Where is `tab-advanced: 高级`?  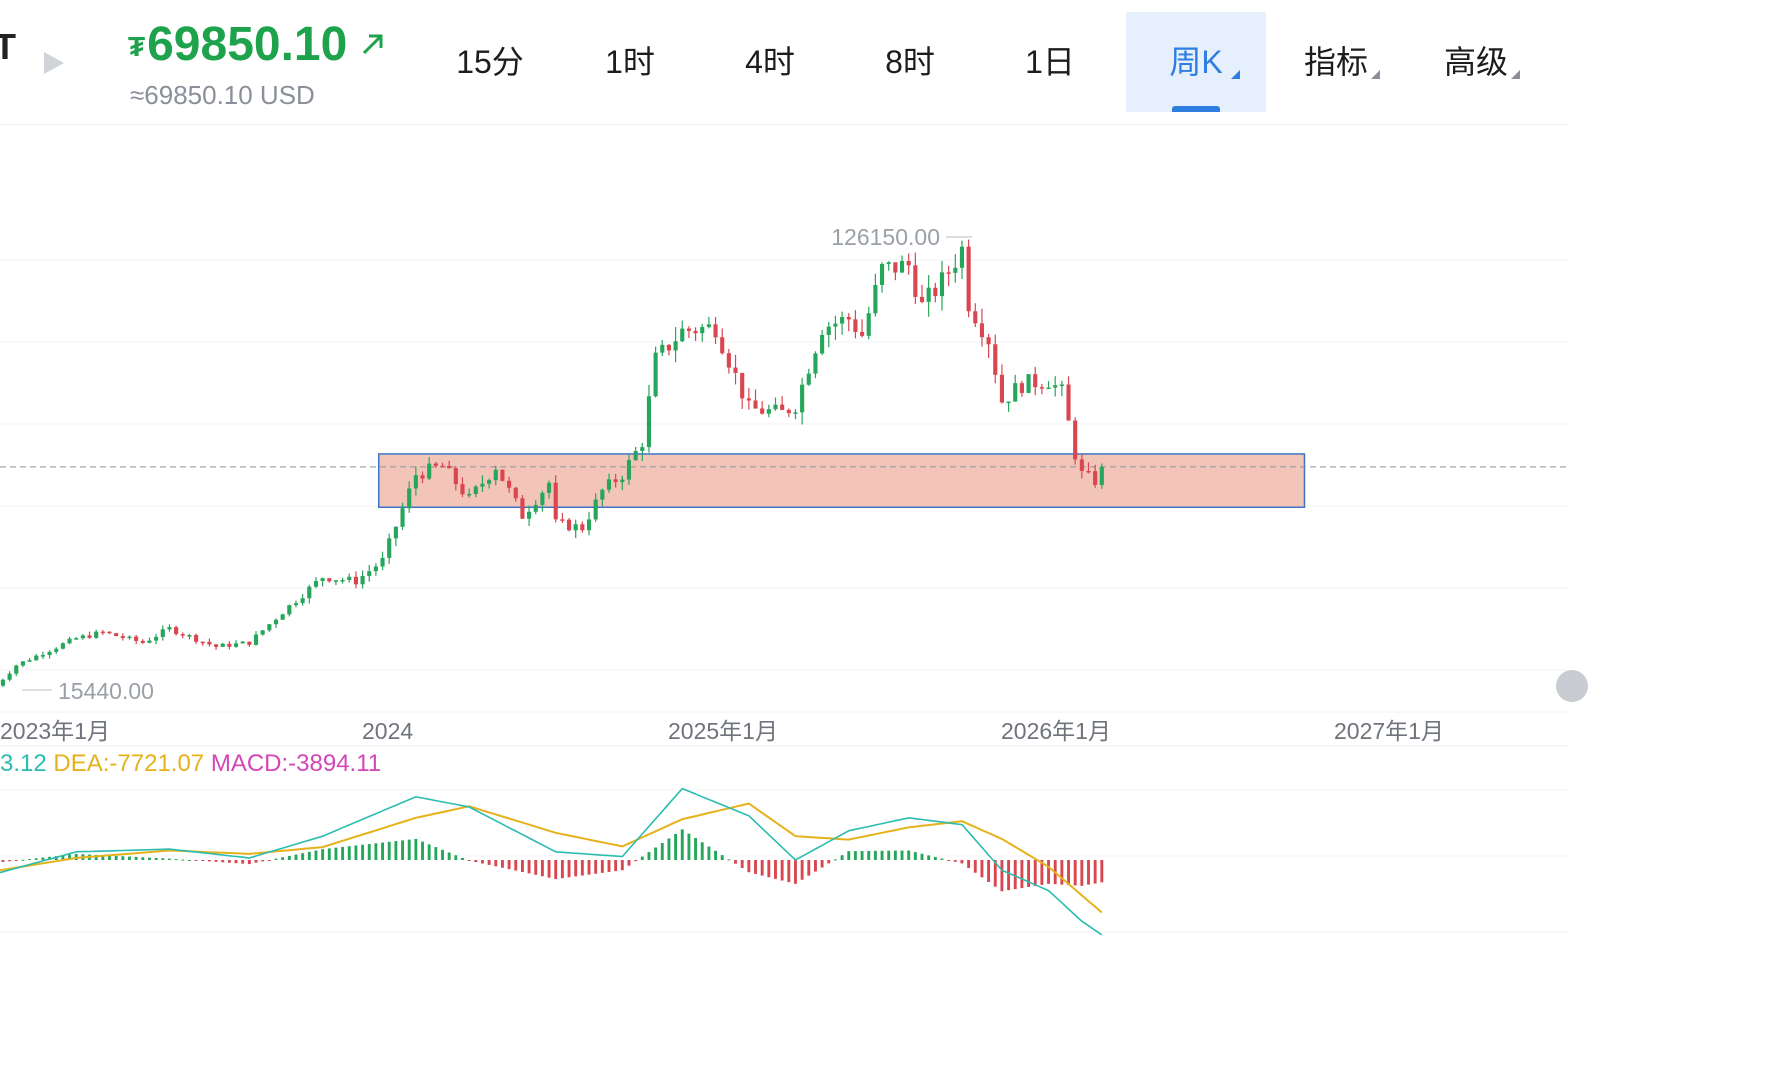
tab-advanced: 高级 is located at coordinates (1476, 62).